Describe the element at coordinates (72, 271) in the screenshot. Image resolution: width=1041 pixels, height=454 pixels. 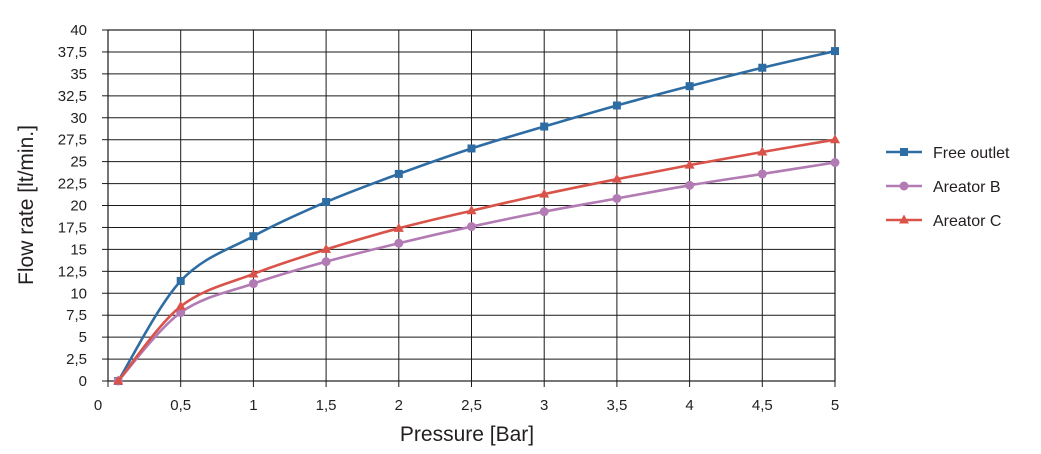
I see `y-tick-label: 12,5` at that location.